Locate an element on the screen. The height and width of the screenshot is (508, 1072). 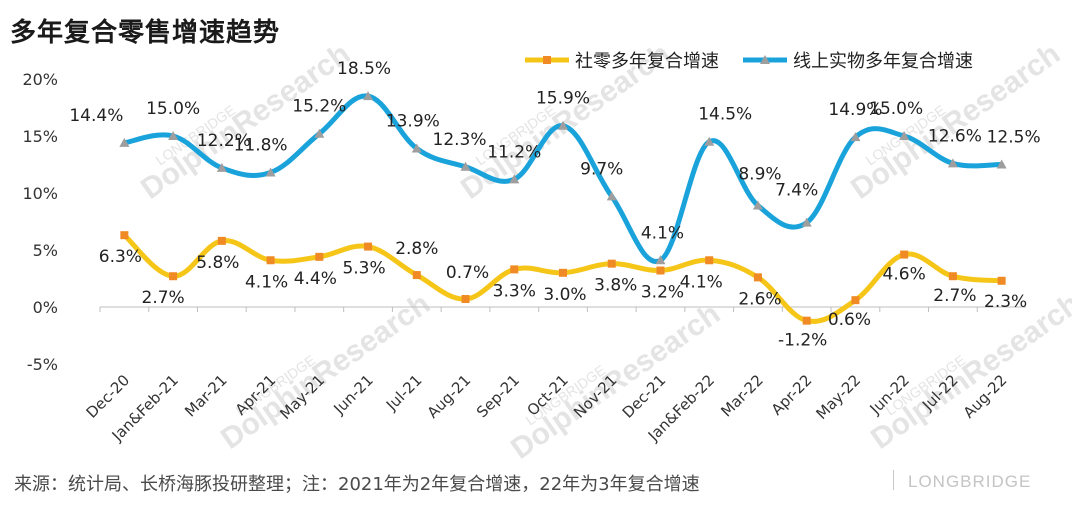
data-label: 14.4% is located at coordinates (96, 116).